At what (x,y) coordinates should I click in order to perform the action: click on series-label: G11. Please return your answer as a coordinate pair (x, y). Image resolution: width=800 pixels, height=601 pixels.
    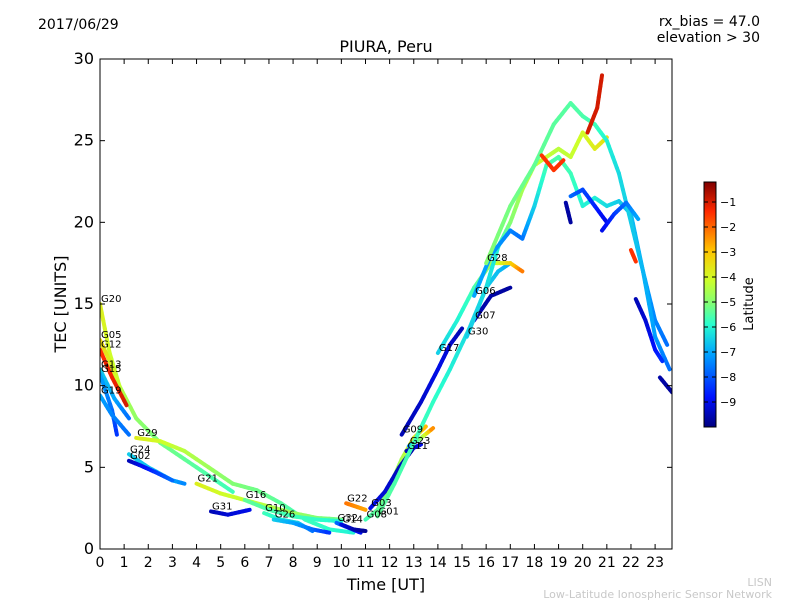
    Looking at the image, I should click on (418, 446).